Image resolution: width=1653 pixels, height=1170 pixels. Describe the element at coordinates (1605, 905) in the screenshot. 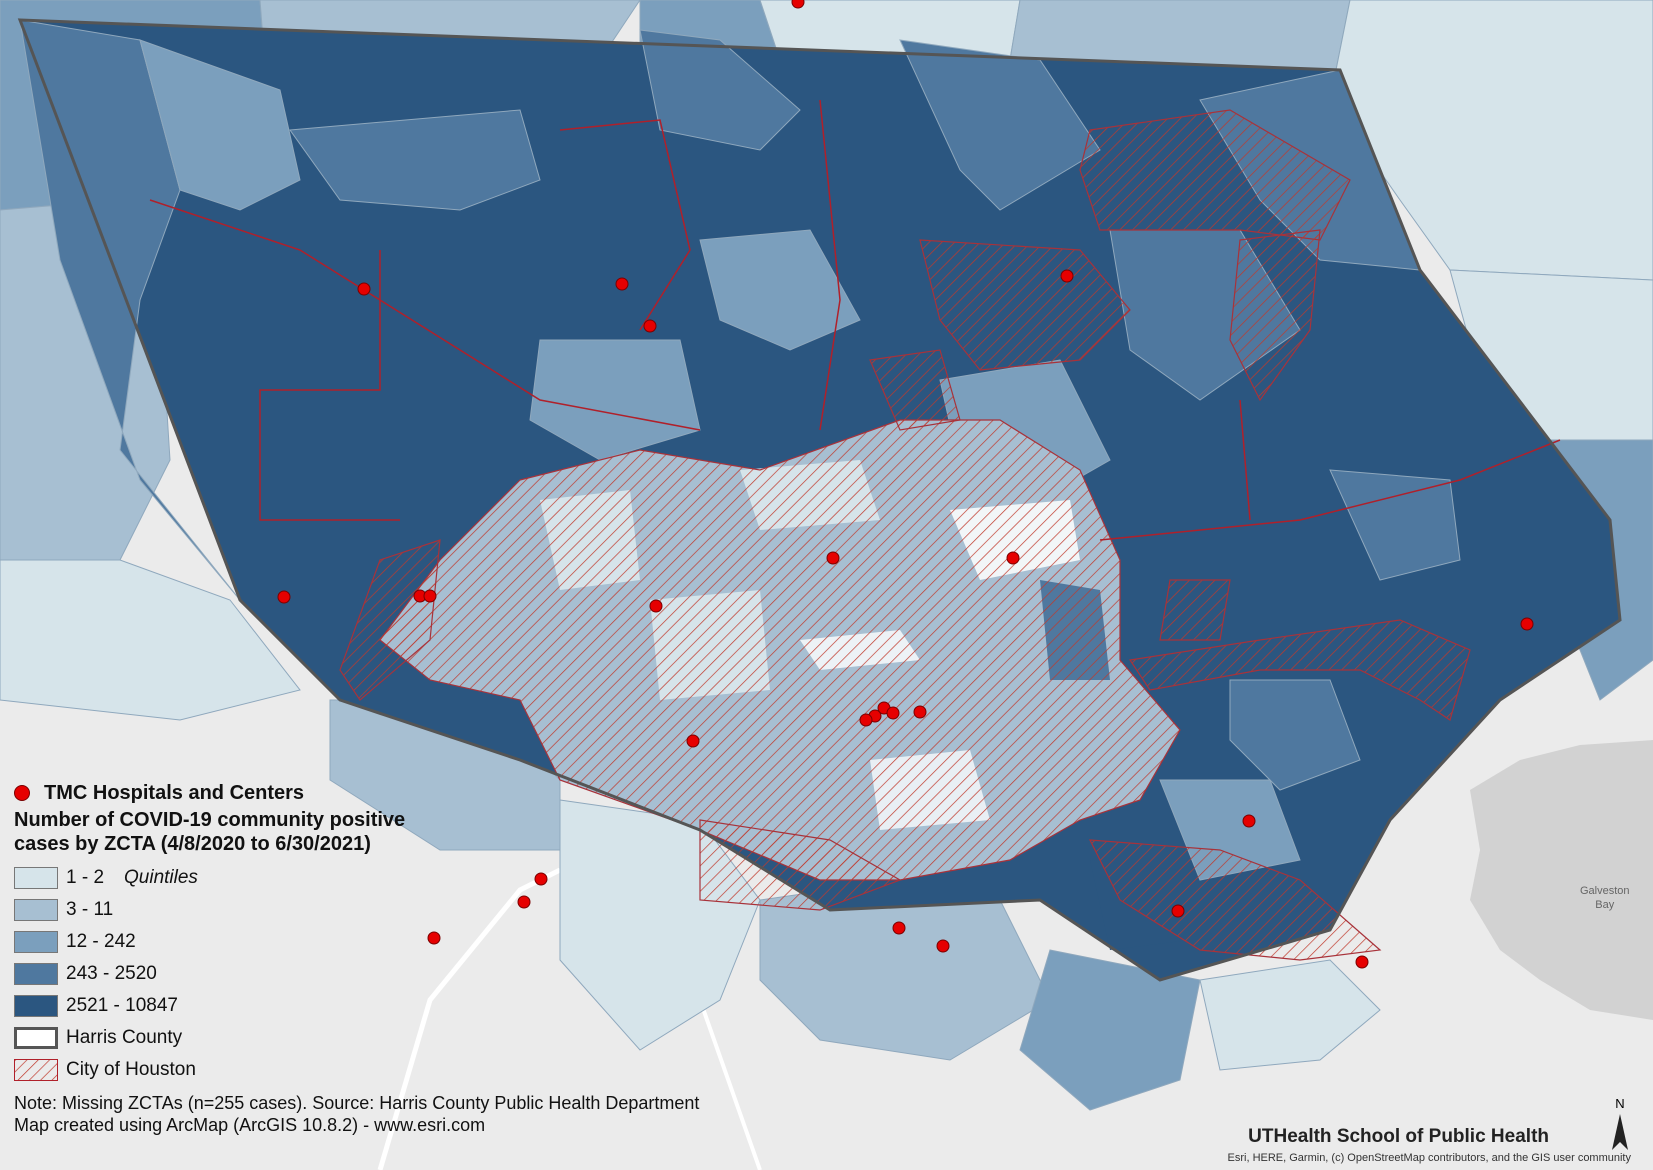

I see `bay-label-line-2: Bay` at that location.